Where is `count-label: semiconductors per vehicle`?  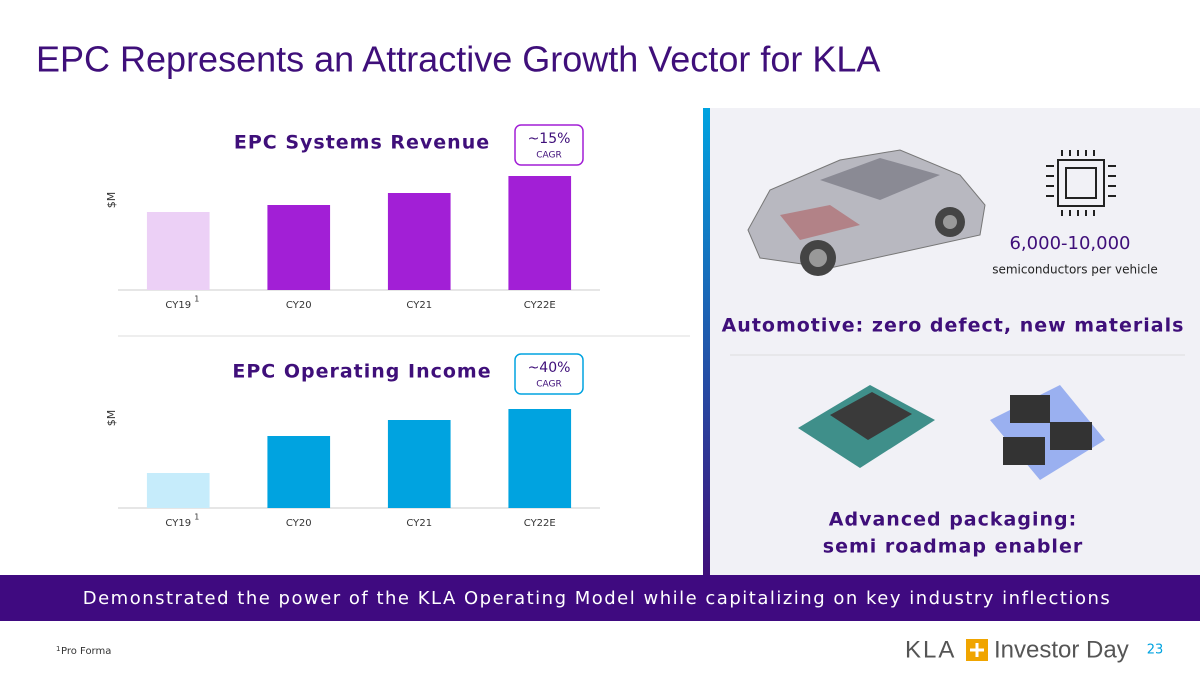
count-label: semiconductors per vehicle is located at coordinates (1075, 270).